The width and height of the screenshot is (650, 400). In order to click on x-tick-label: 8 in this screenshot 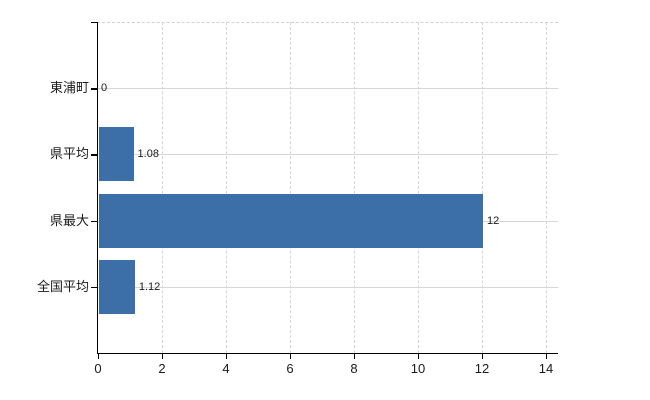, I will do `click(354, 368)`.